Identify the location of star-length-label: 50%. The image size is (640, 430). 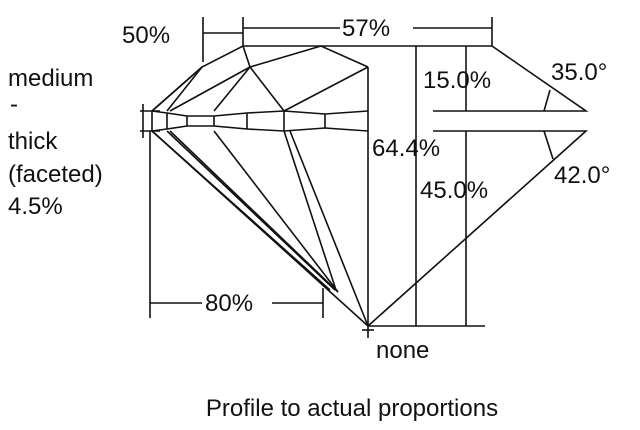
(146, 35).